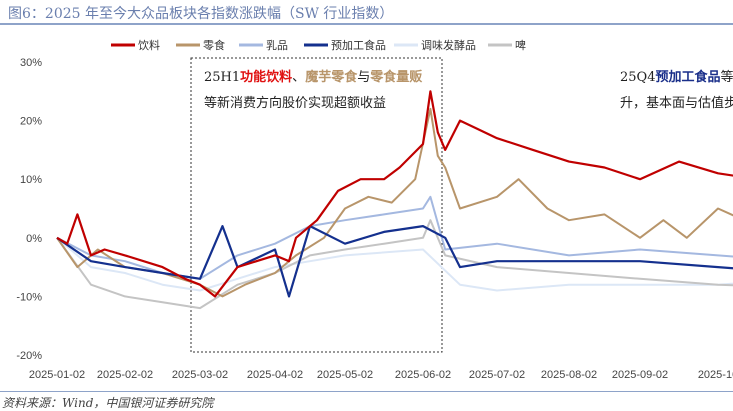 This screenshot has height=411, width=733. I want to click on x-tick-label: 2025-09-02, so click(640, 375).